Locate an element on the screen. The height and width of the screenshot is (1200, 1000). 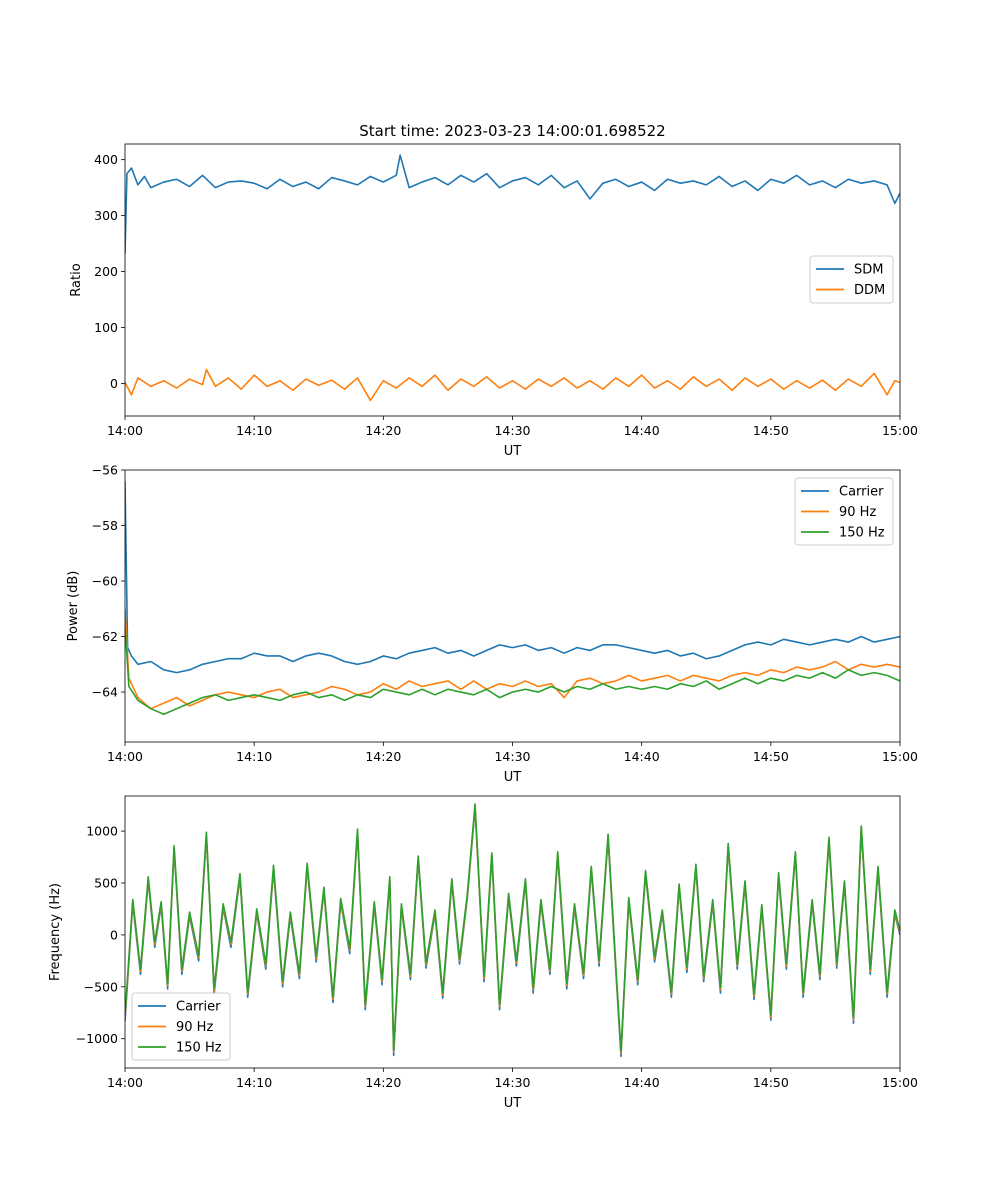
series-line-sdm is located at coordinates (512, 204).